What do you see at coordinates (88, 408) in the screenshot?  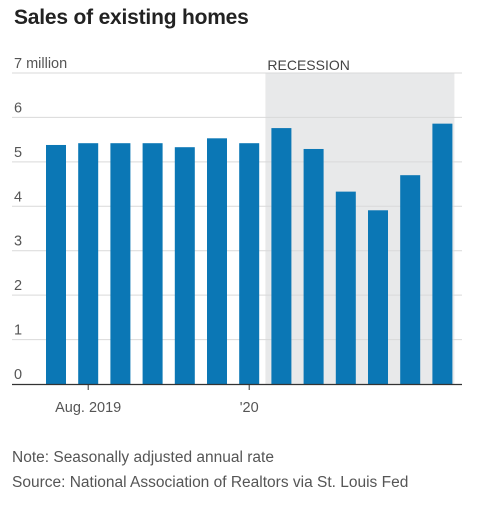 I see `x-tick-label: Aug. 2019` at bounding box center [88, 408].